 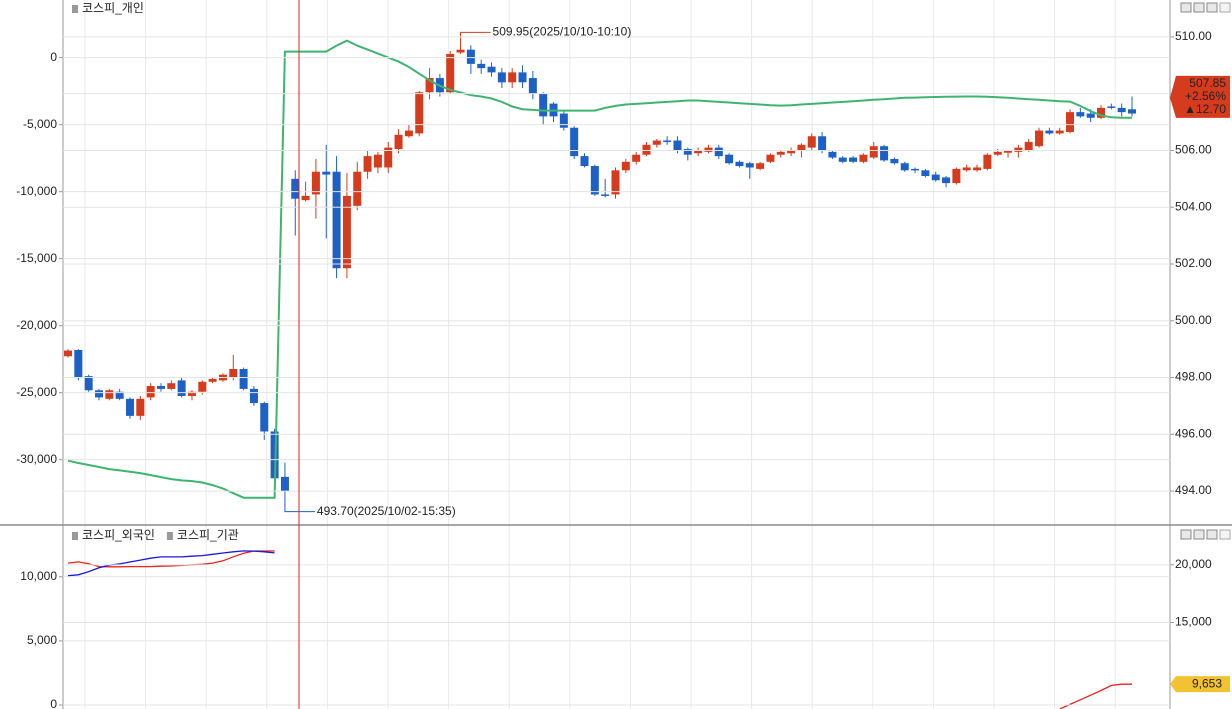 What do you see at coordinates (36, 325) in the screenshot?
I see `y-tick-label: -20,000` at bounding box center [36, 325].